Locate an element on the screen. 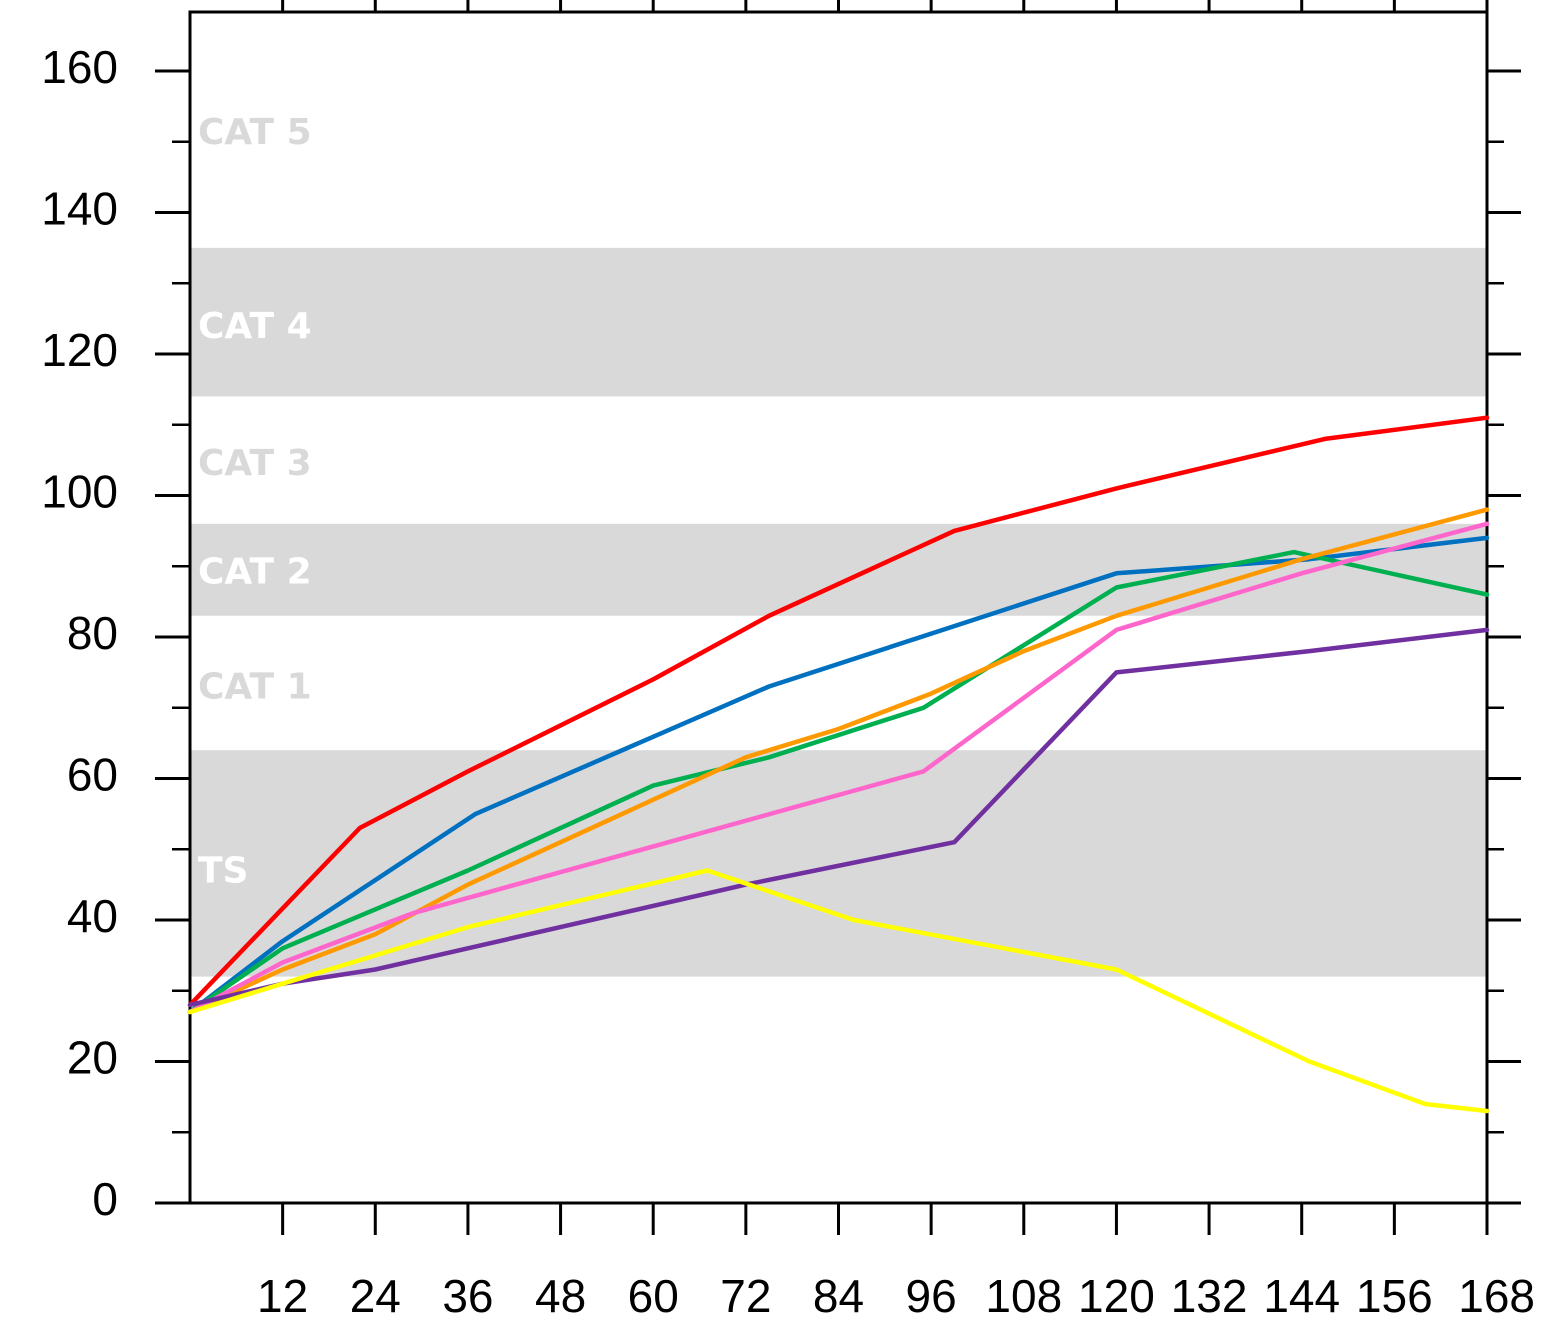 The height and width of the screenshot is (1326, 1547). x-axis-tick-labels: 12 24 36 48 60 72 84 96 108 120 132 144 156 168 is located at coordinates (896, 1296).